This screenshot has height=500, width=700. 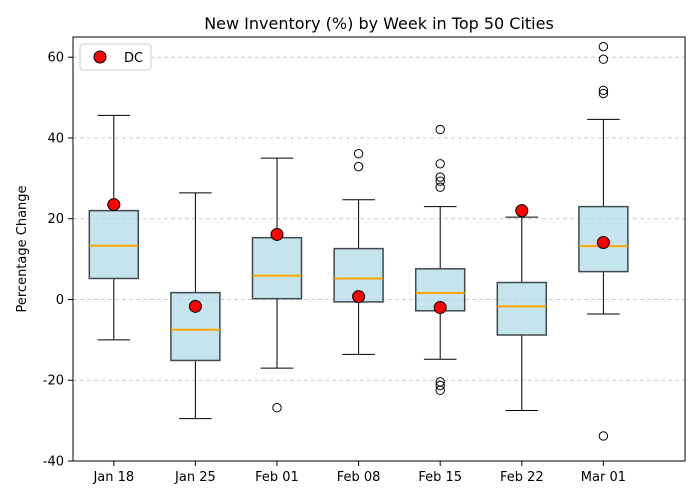 What do you see at coordinates (60, 300) in the screenshot?
I see `y-tick-label: 0` at bounding box center [60, 300].